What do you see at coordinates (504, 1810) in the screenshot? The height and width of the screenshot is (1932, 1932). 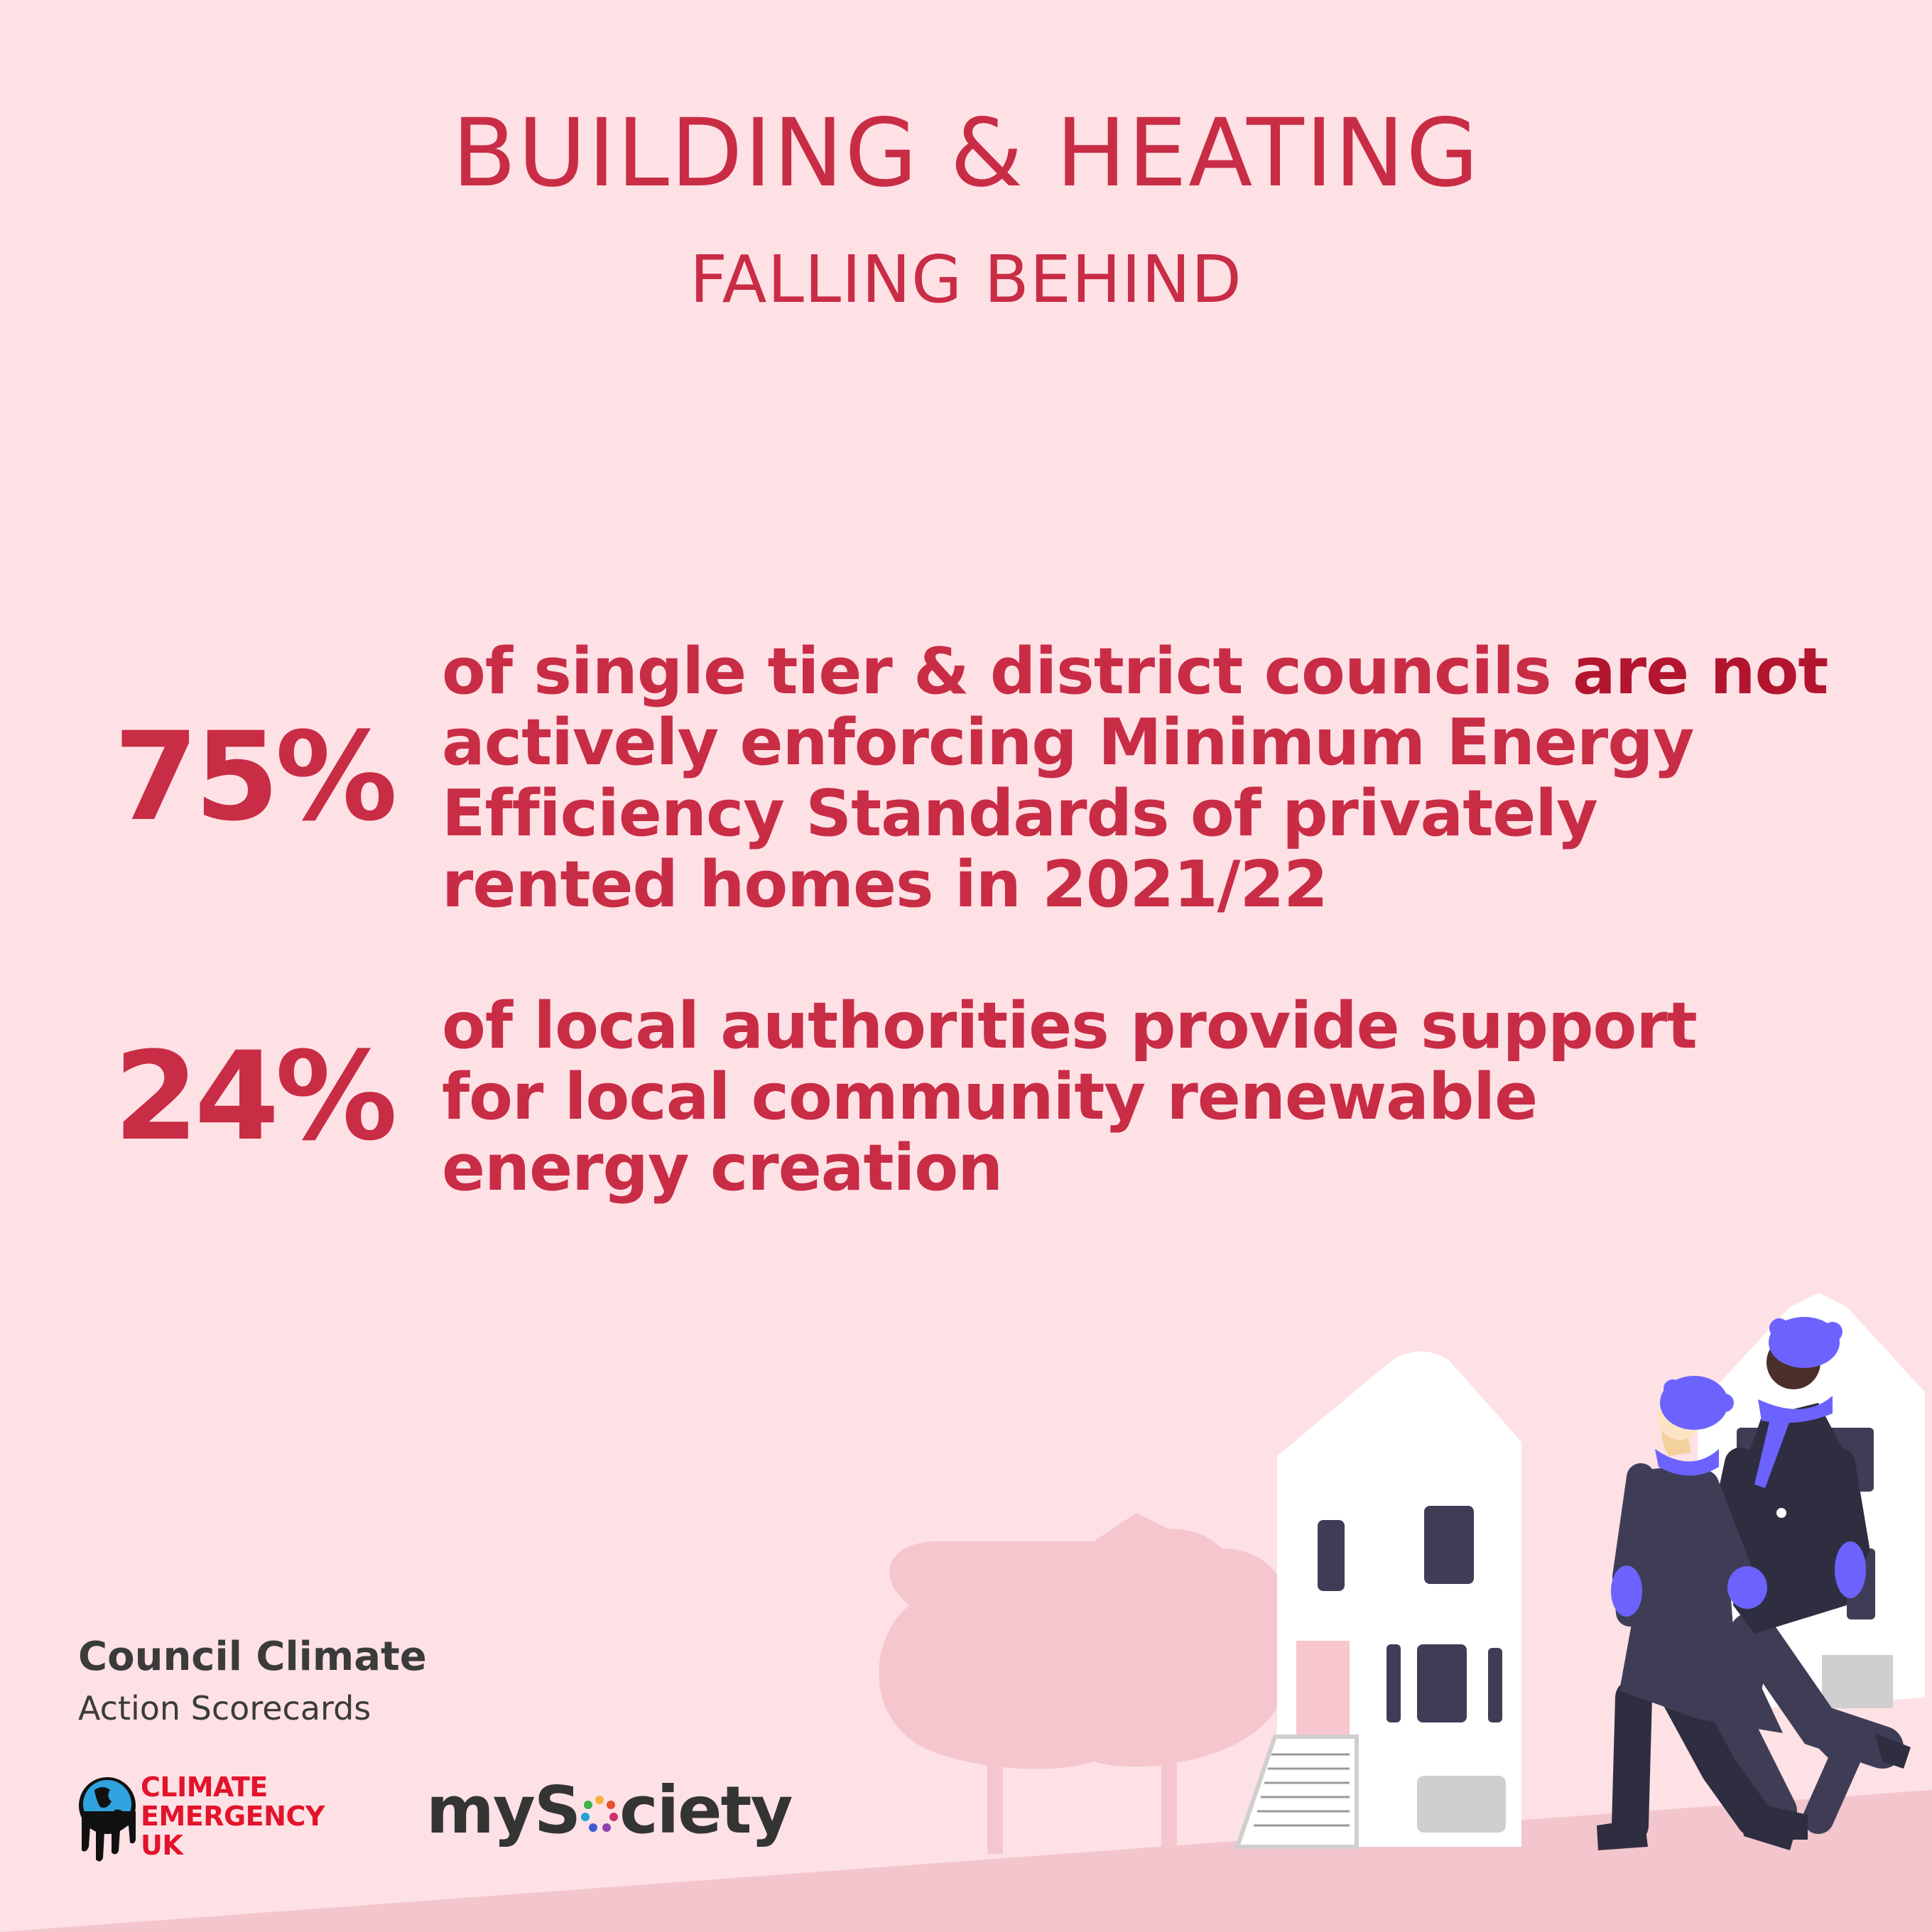 I see `mysociety-text-start: myS` at bounding box center [504, 1810].